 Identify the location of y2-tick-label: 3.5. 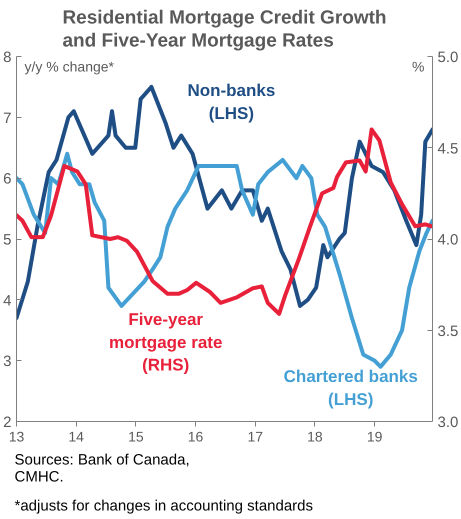
(448, 331).